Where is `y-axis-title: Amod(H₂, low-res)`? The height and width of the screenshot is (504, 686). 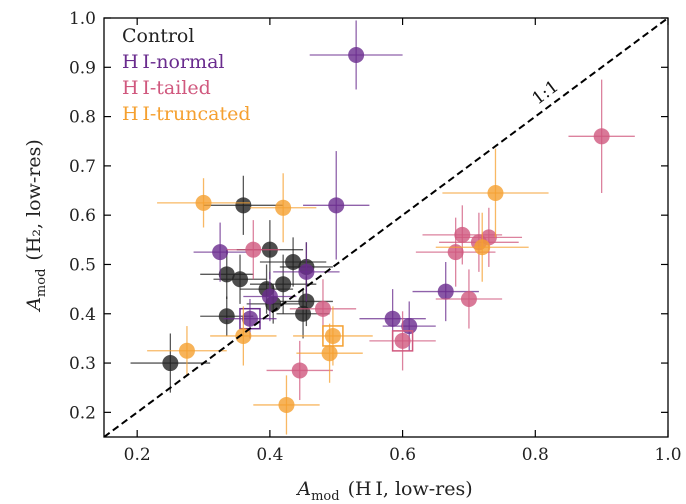
y-axis-title: Amod(H₂, low-res) is located at coordinates (36, 226).